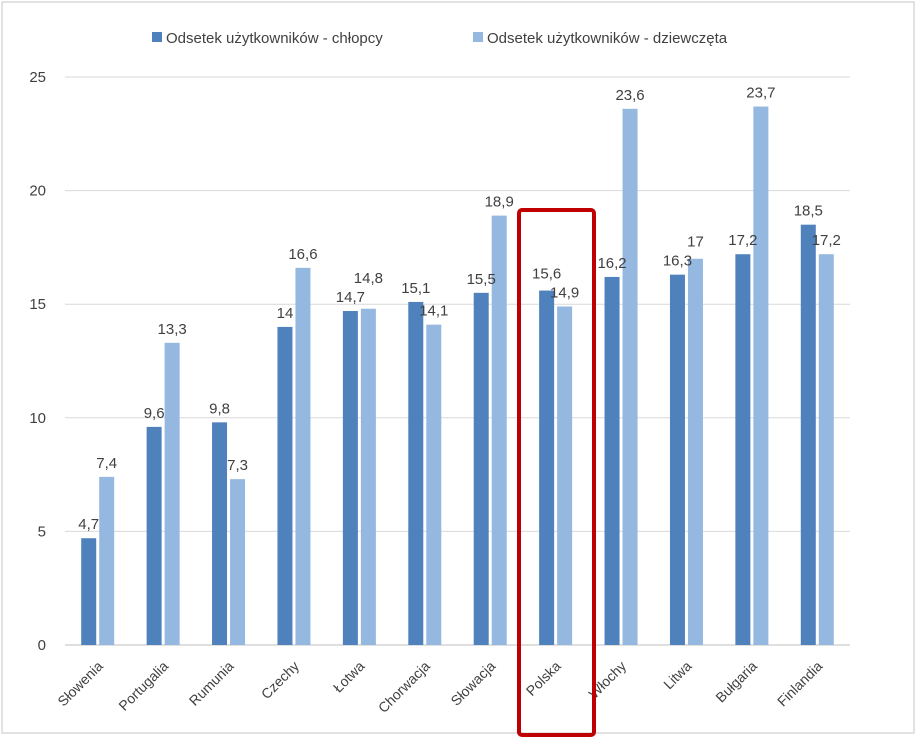 This screenshot has height=747, width=921. I want to click on data-label: 9,8, so click(219, 408).